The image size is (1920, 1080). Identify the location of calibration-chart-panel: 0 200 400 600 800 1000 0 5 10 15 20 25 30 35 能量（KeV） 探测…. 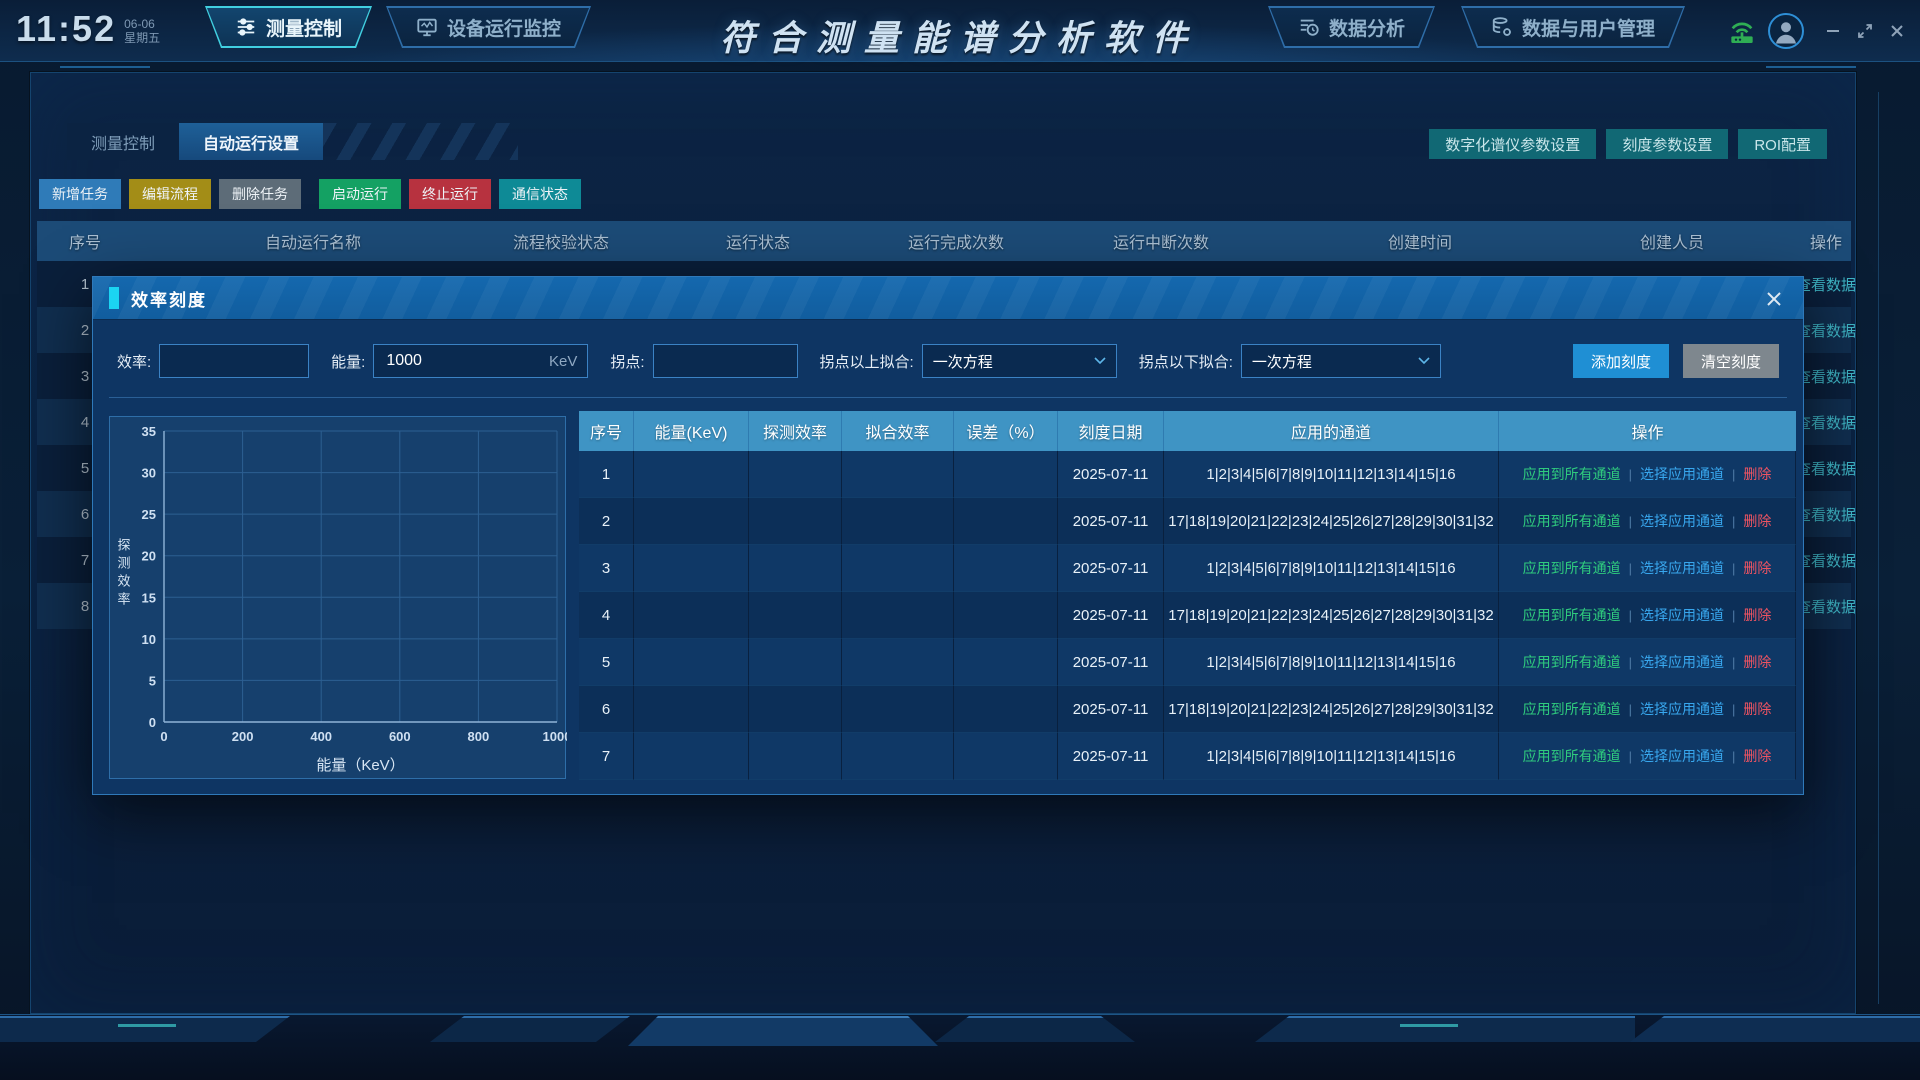
(338, 597).